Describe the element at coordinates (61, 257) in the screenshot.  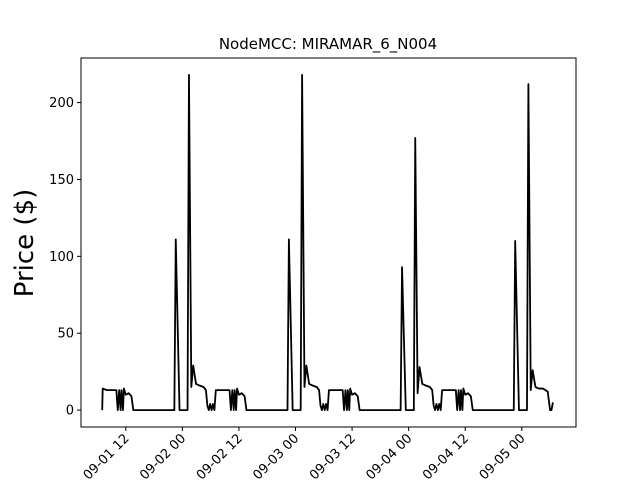
I see `y-tick-label: 100` at that location.